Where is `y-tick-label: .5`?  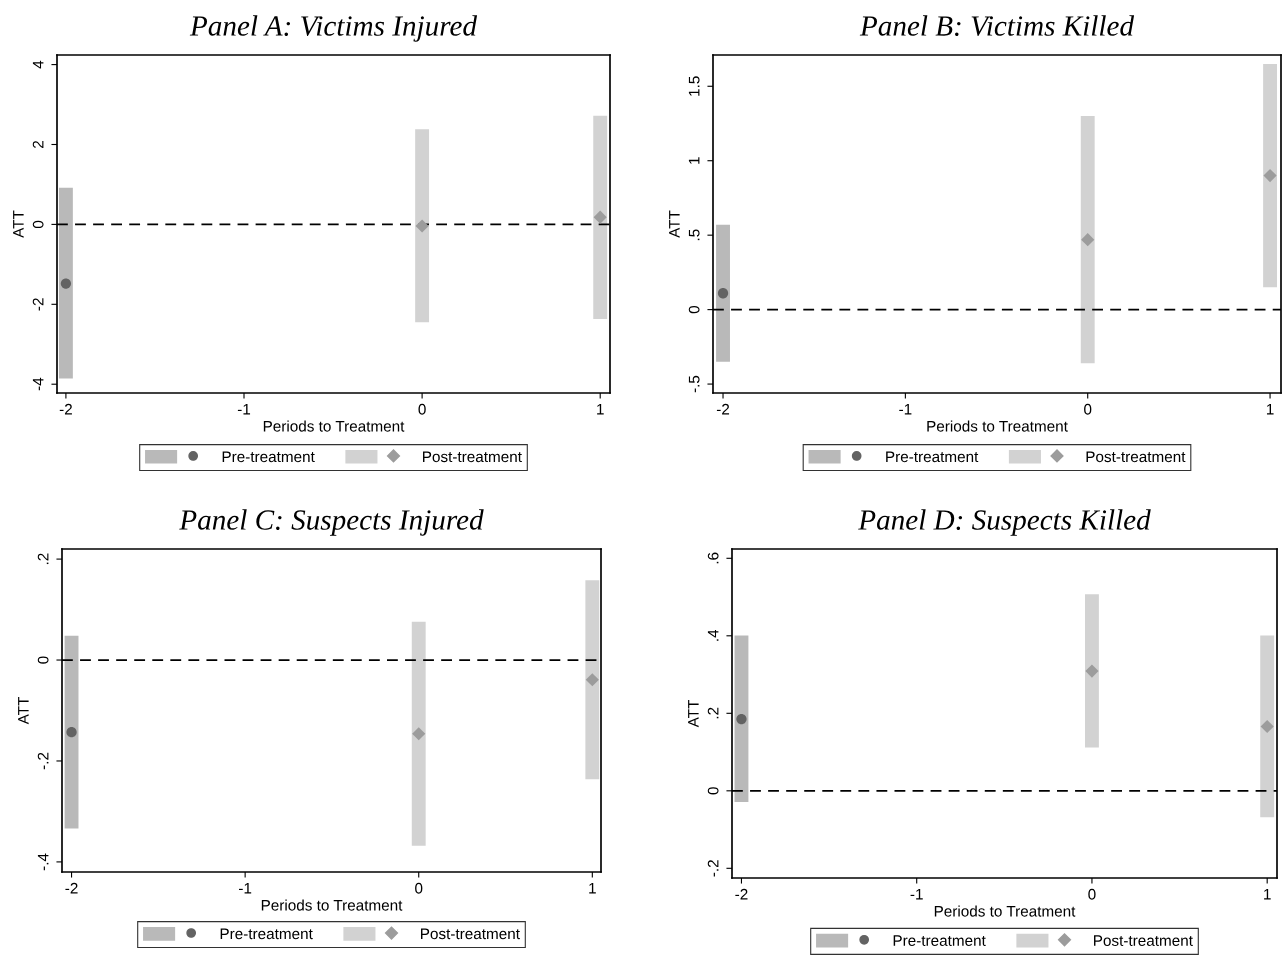 y-tick-label: .5 is located at coordinates (694, 235).